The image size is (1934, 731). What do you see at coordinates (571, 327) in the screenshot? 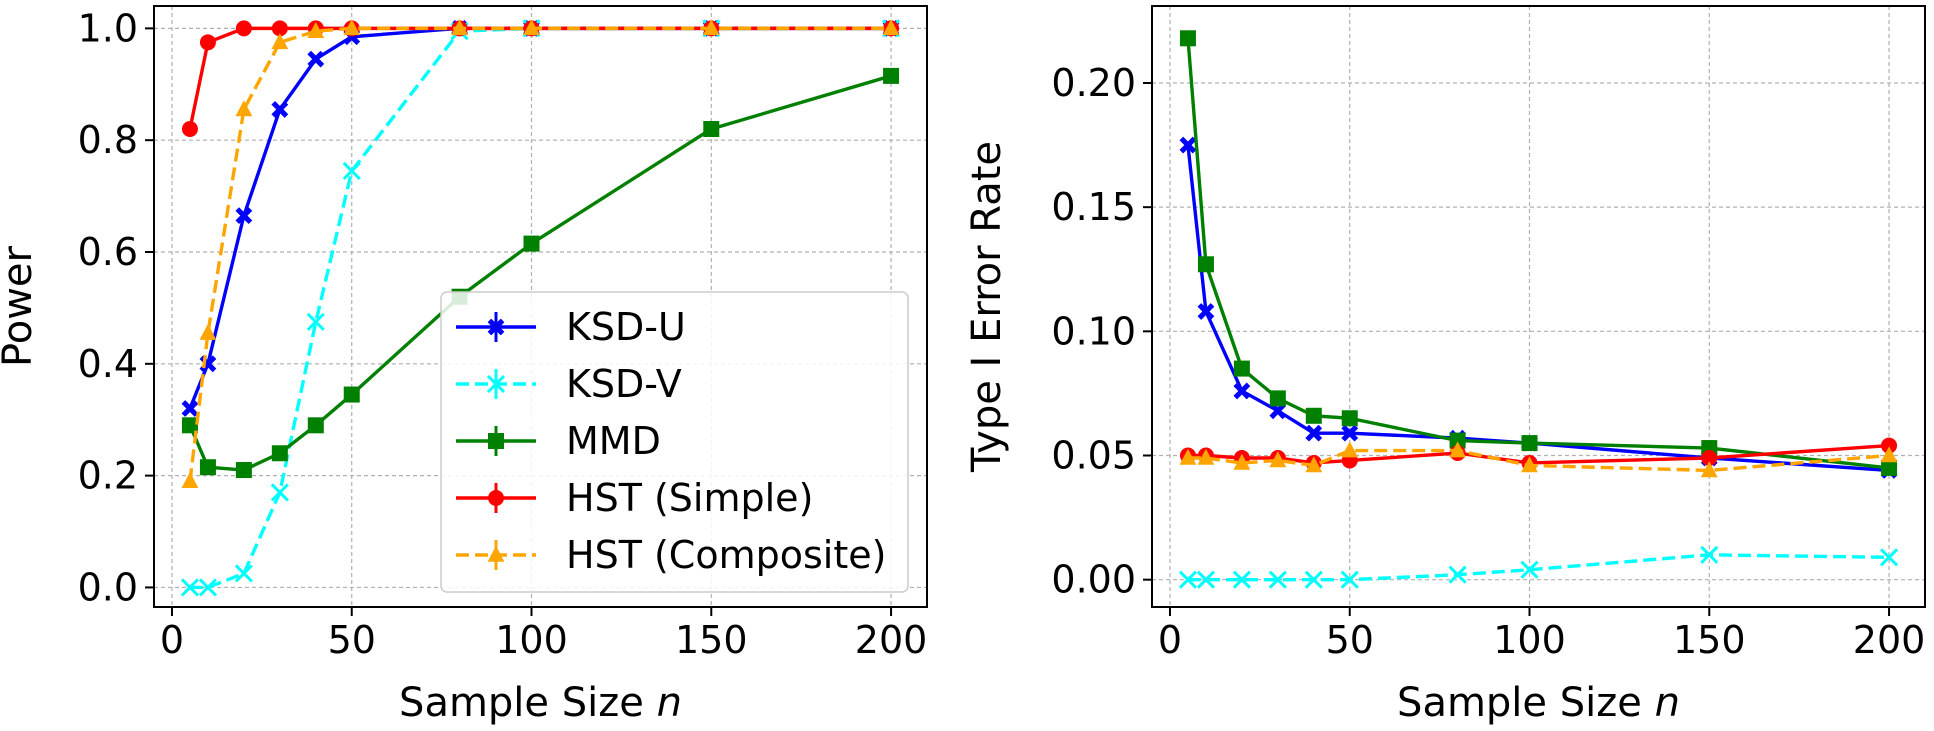
I see `legend-entry: KSD-U` at bounding box center [571, 327].